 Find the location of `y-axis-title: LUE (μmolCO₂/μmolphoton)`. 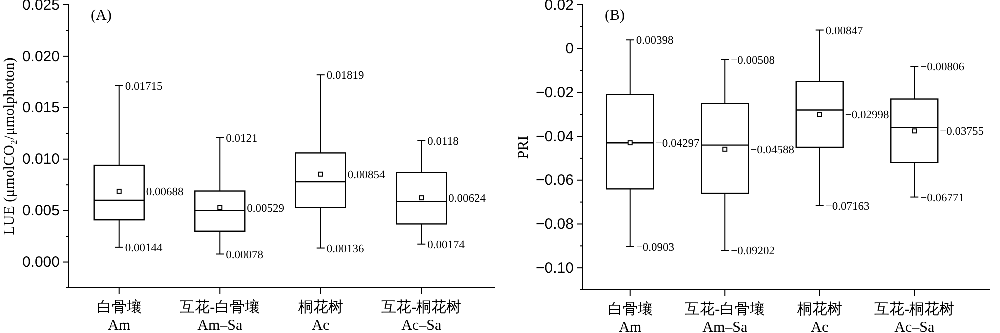

y-axis-title: LUE (μmolCO₂/μmolphoton) is located at coordinates (10, 147).